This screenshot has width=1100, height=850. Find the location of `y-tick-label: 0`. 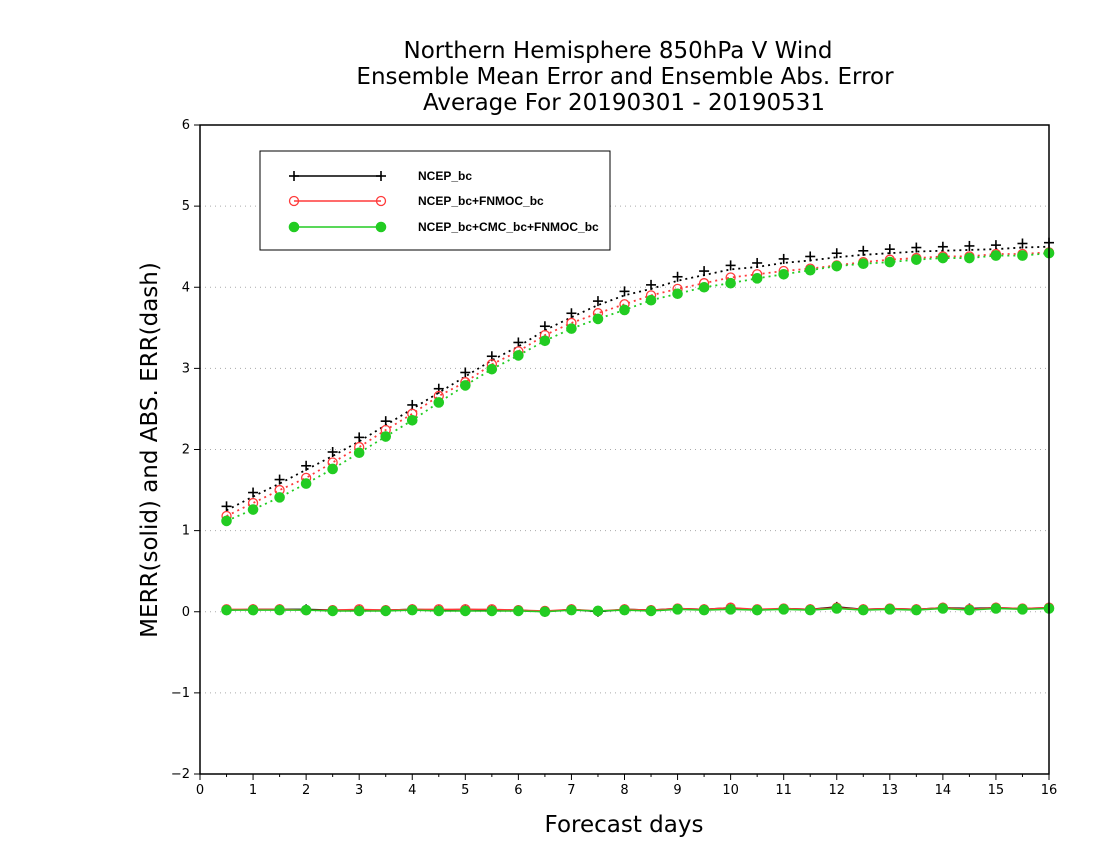

y-tick-label: 0 is located at coordinates (186, 612).